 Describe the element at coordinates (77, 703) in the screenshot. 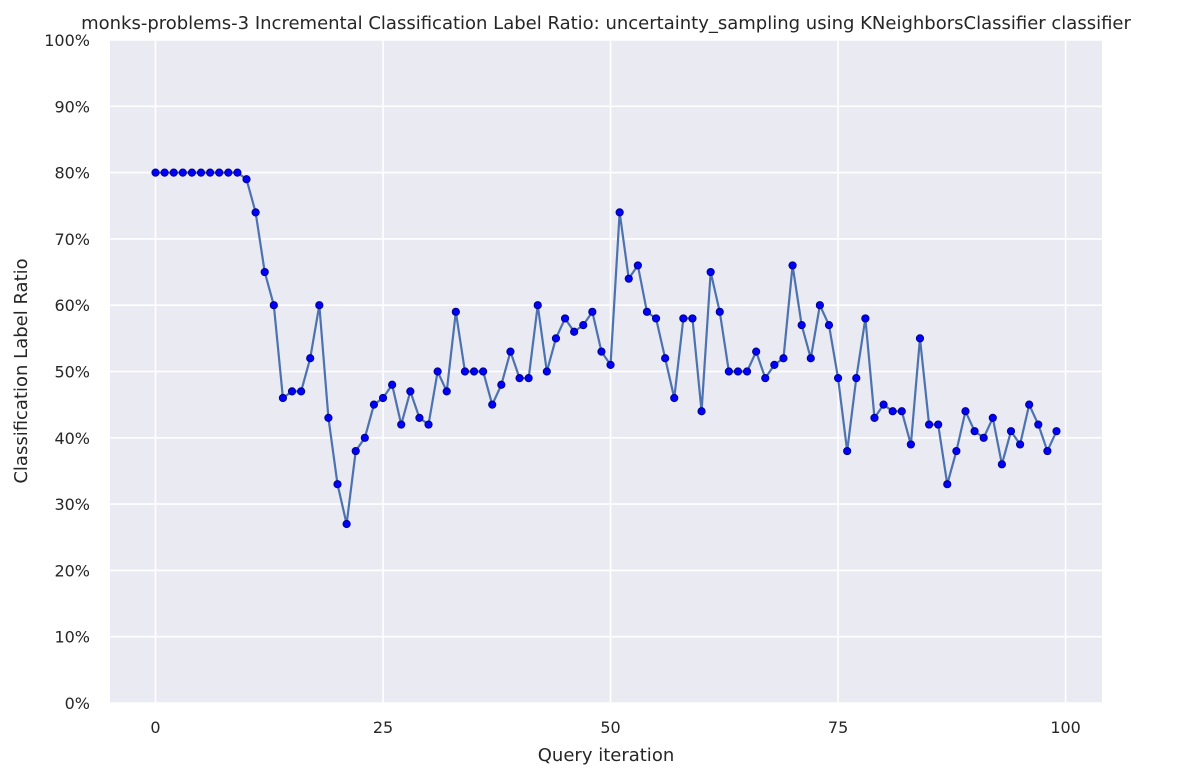

I see `y-tick-label: 0%` at that location.